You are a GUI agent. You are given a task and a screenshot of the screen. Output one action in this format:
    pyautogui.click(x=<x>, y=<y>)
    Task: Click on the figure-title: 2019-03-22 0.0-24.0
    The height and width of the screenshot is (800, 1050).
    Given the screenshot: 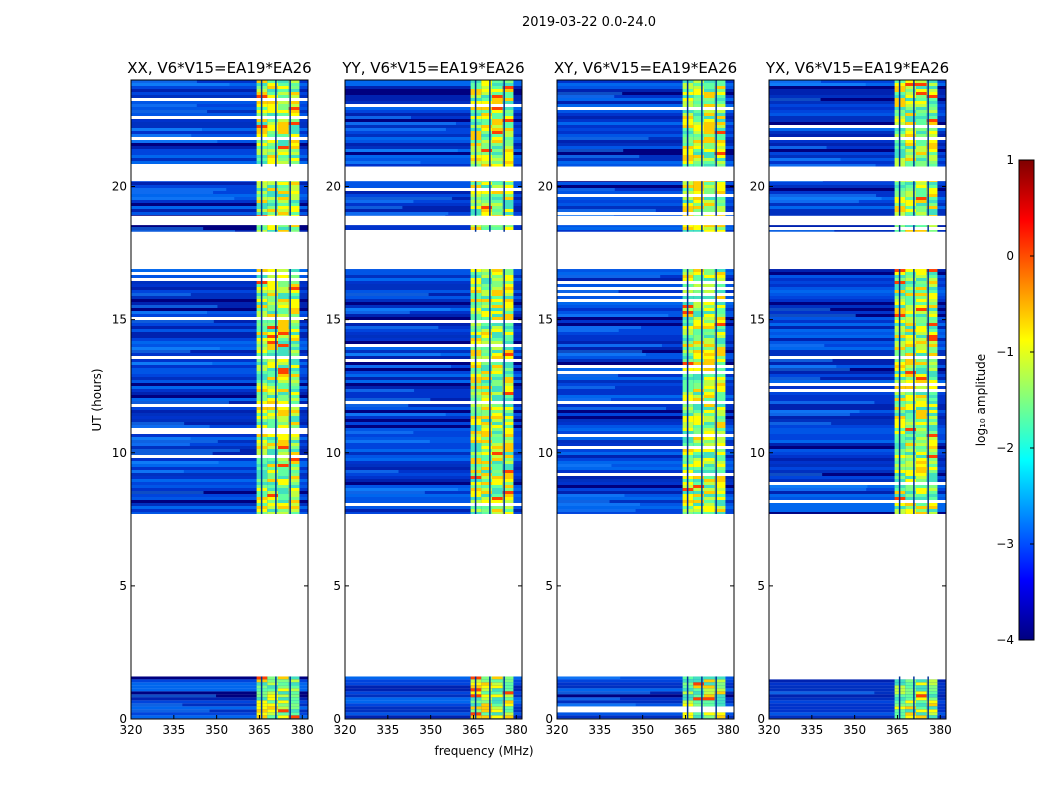 What is the action you would take?
    pyautogui.click(x=589, y=22)
    